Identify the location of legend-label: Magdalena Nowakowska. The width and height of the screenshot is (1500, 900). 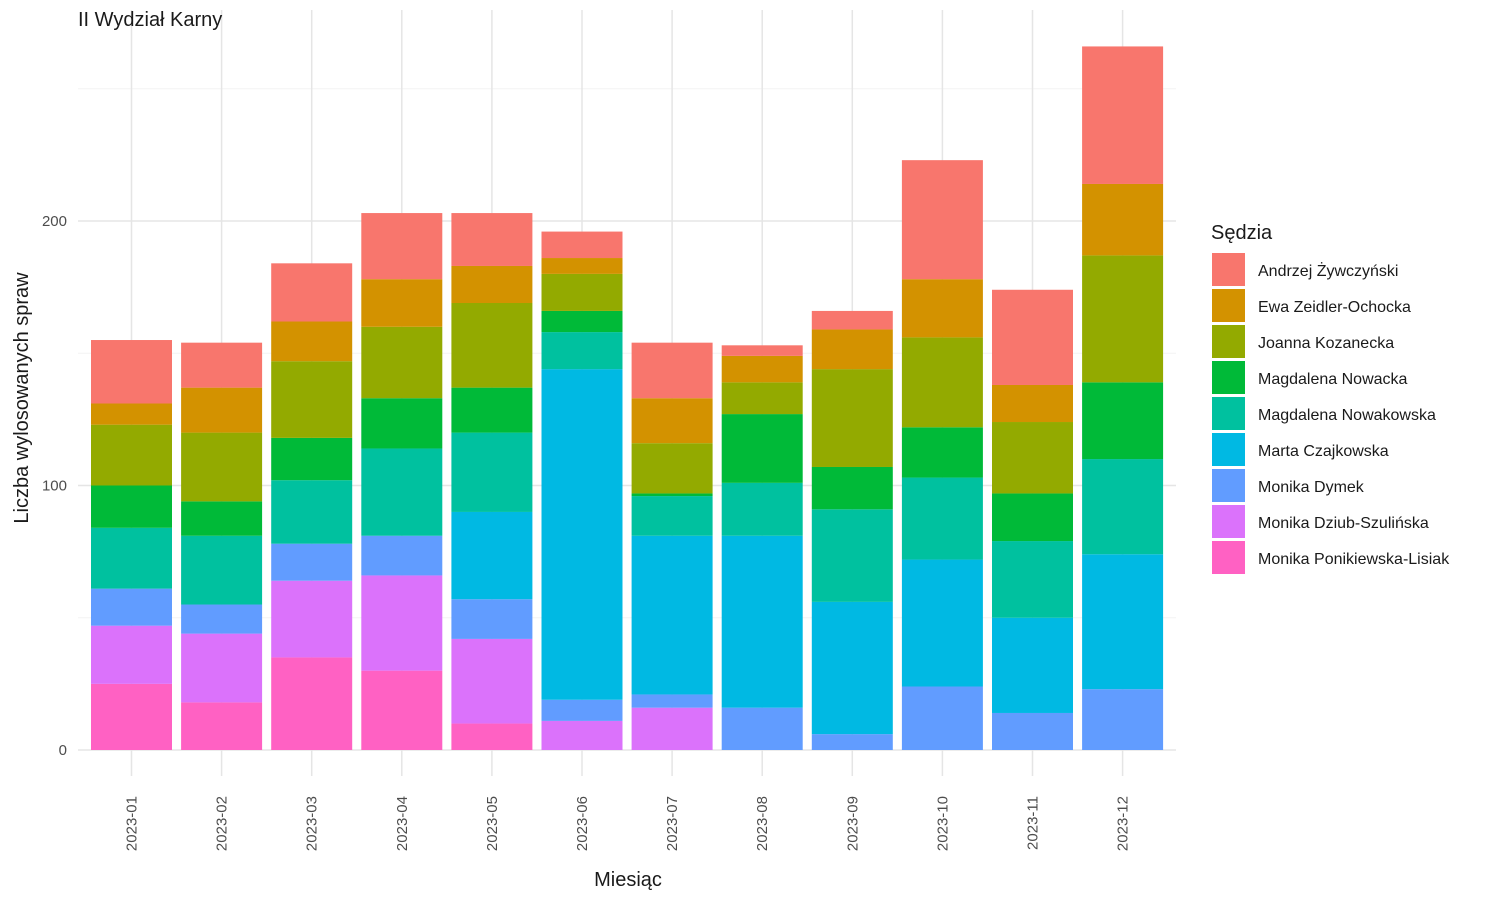
(1347, 415).